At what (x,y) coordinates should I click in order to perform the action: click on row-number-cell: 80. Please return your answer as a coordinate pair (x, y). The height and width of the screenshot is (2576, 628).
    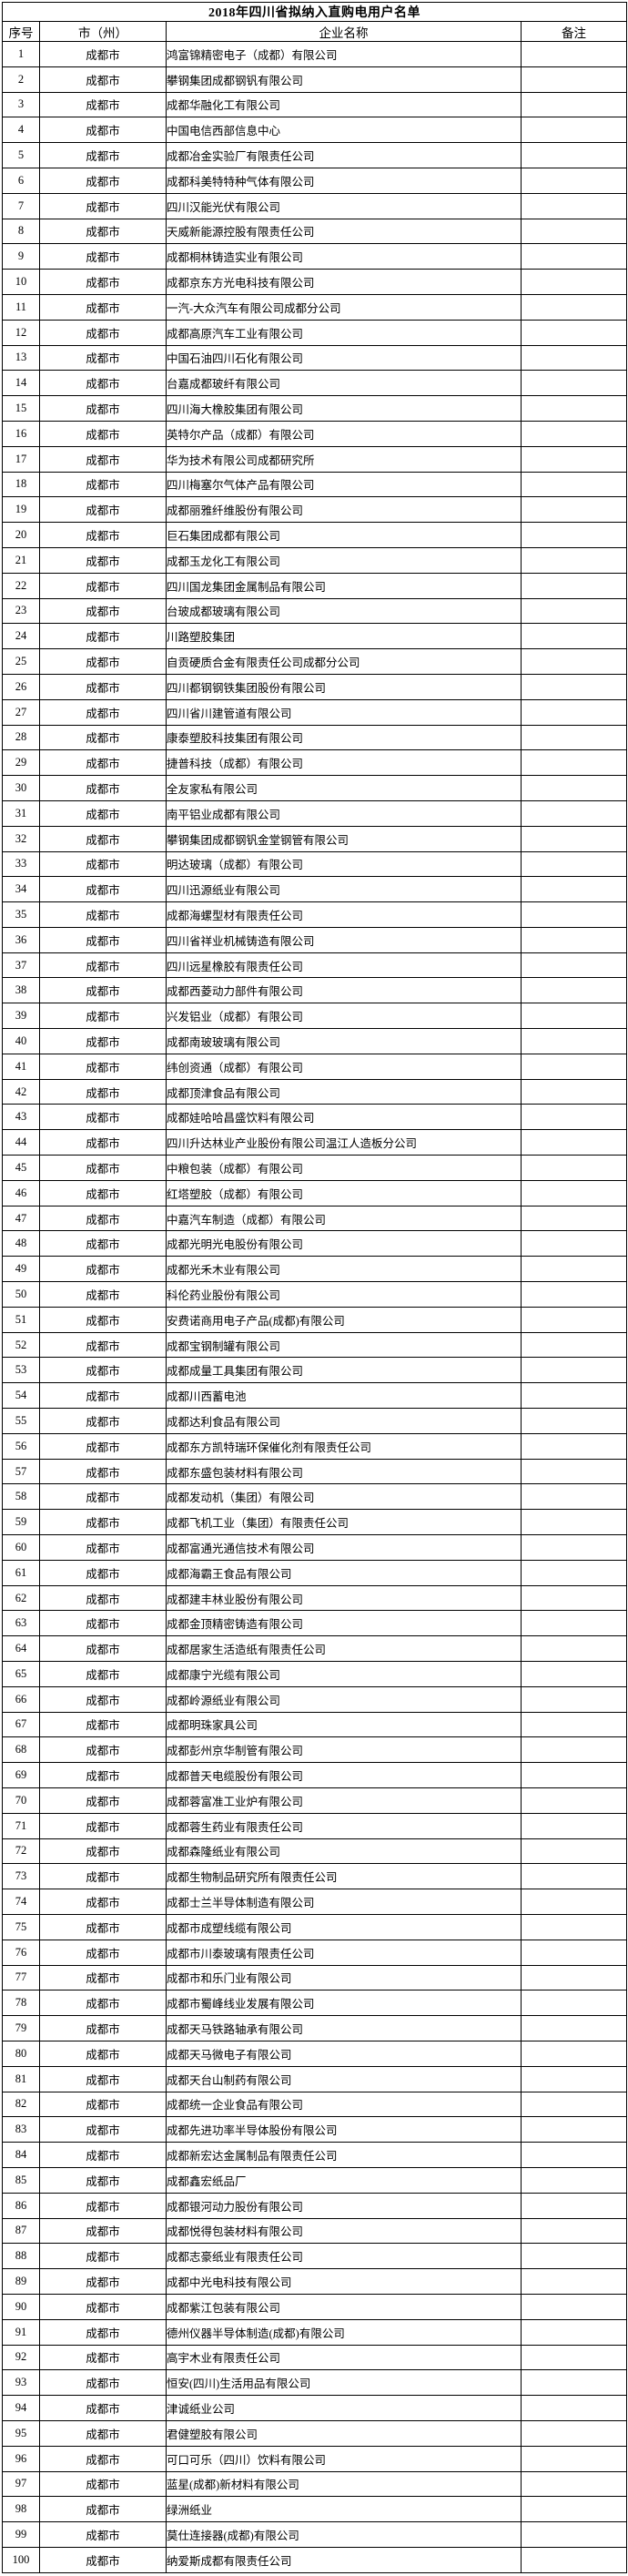
    Looking at the image, I should click on (21, 2053).